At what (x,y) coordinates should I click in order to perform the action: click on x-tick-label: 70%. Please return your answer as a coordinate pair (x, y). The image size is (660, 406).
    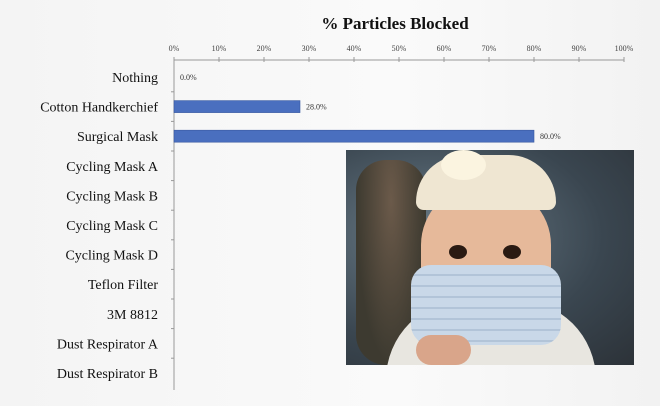
    Looking at the image, I should click on (489, 48).